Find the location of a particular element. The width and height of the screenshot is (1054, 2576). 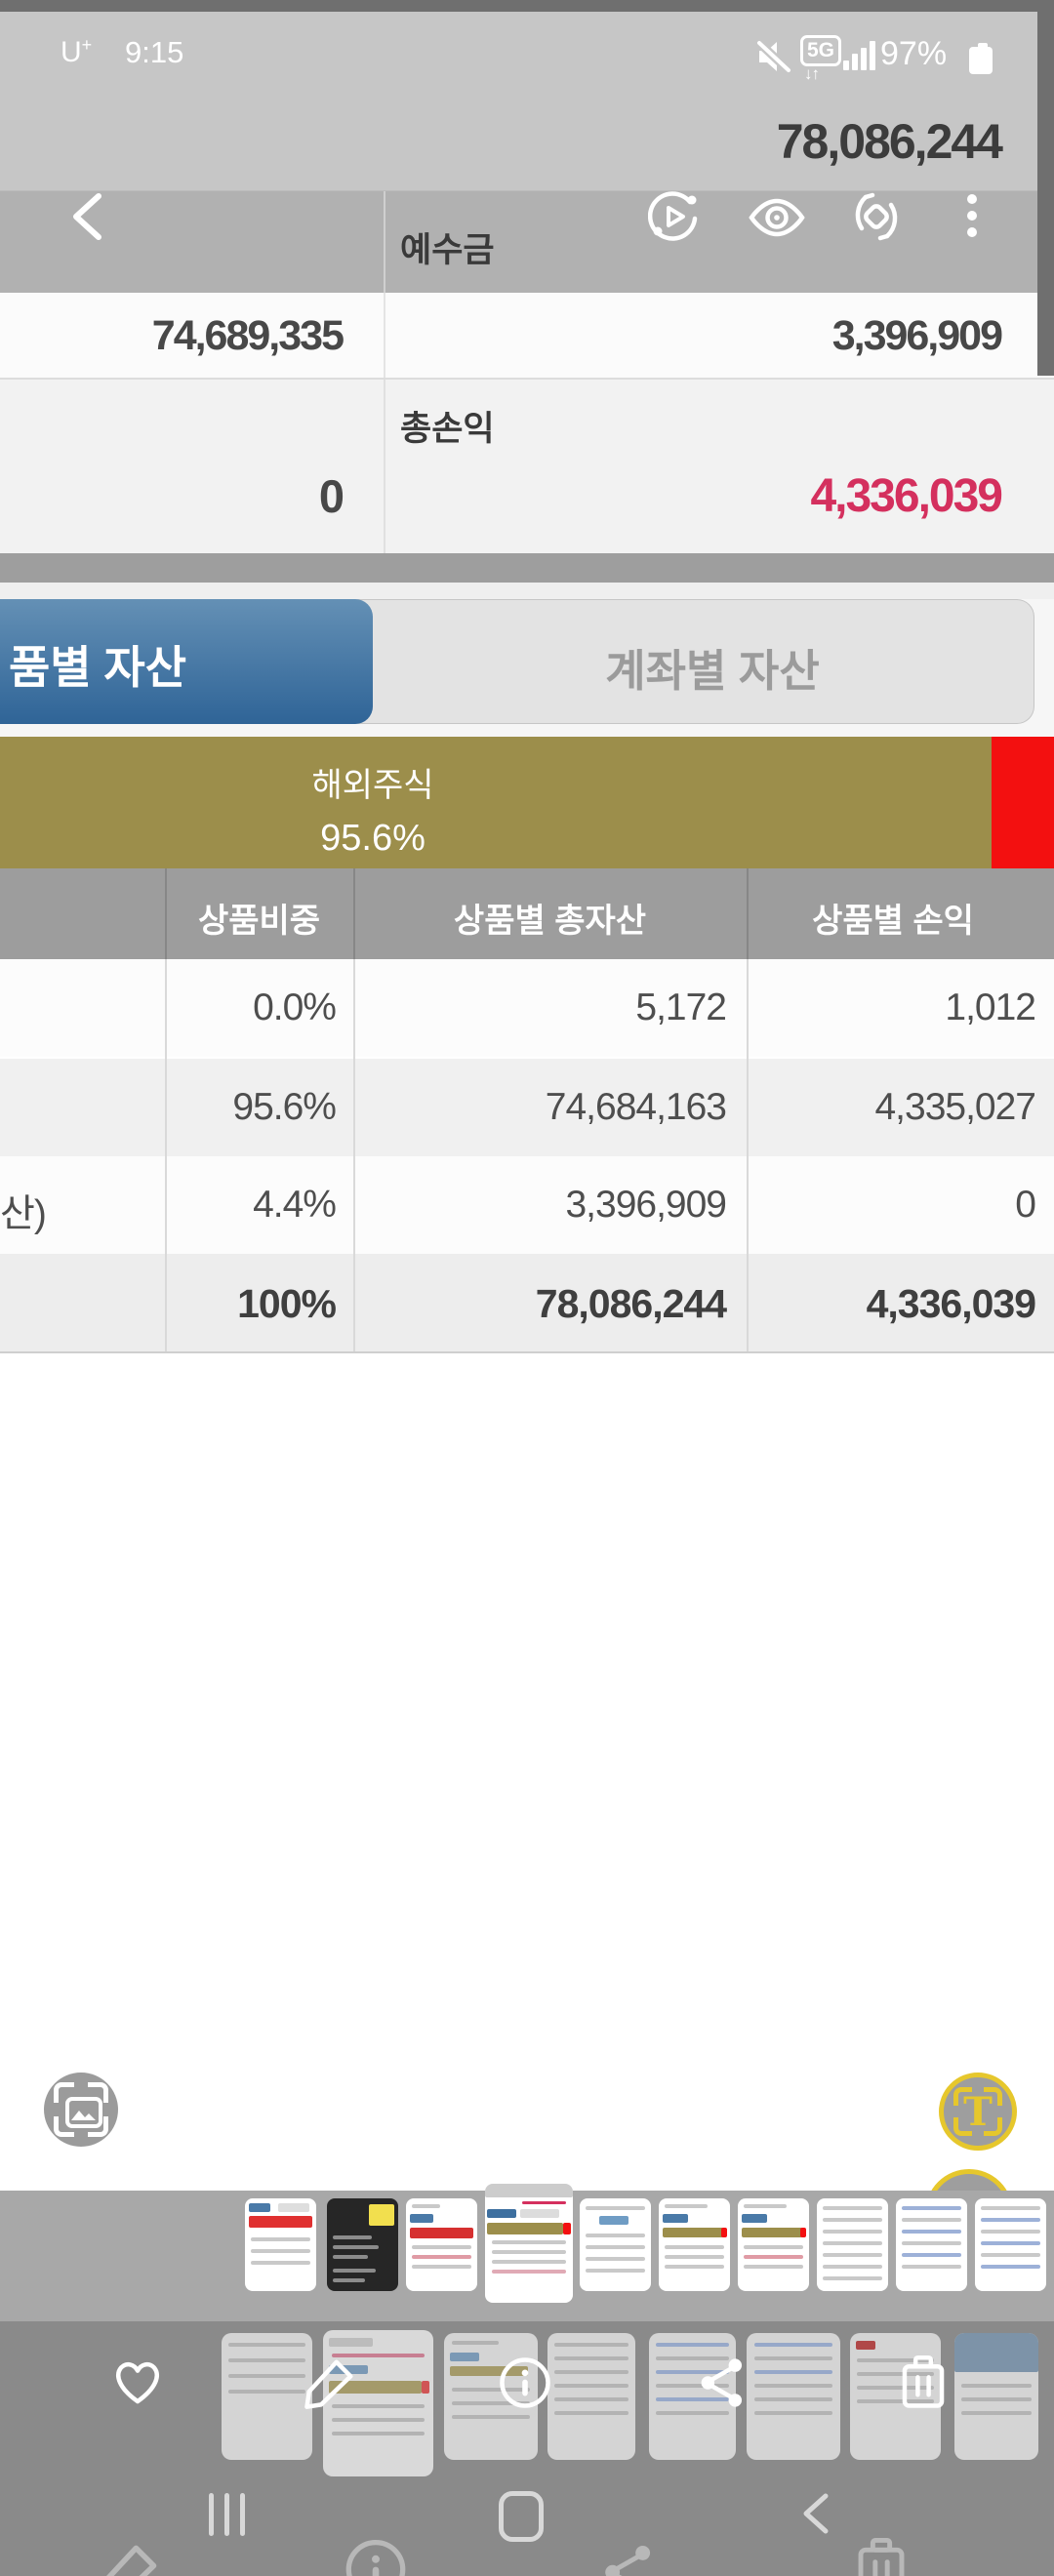

cell-total: 3,396,909 is located at coordinates (646, 1205).